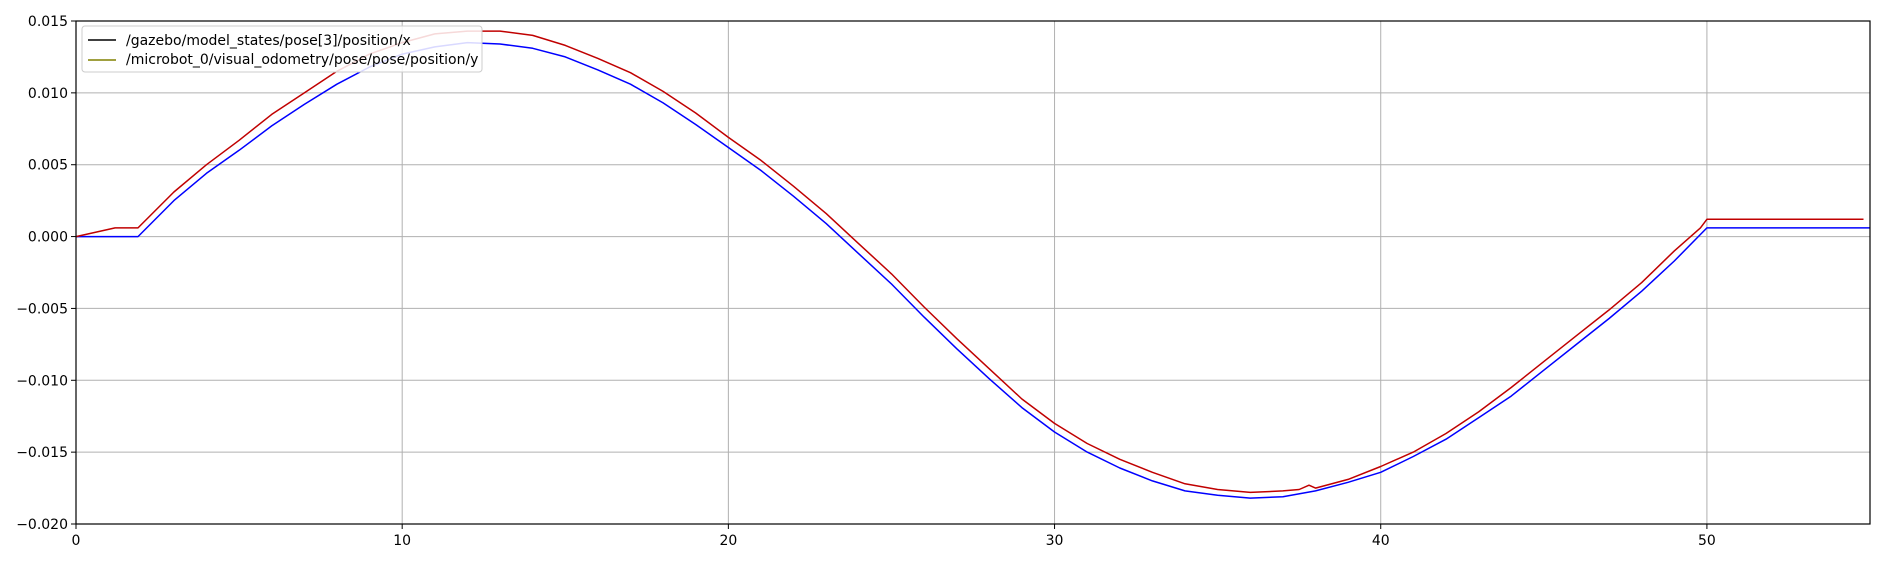 The image size is (1884, 562). Describe the element at coordinates (42, 309) in the screenshot. I see `y-tick-label: −0.005` at that location.